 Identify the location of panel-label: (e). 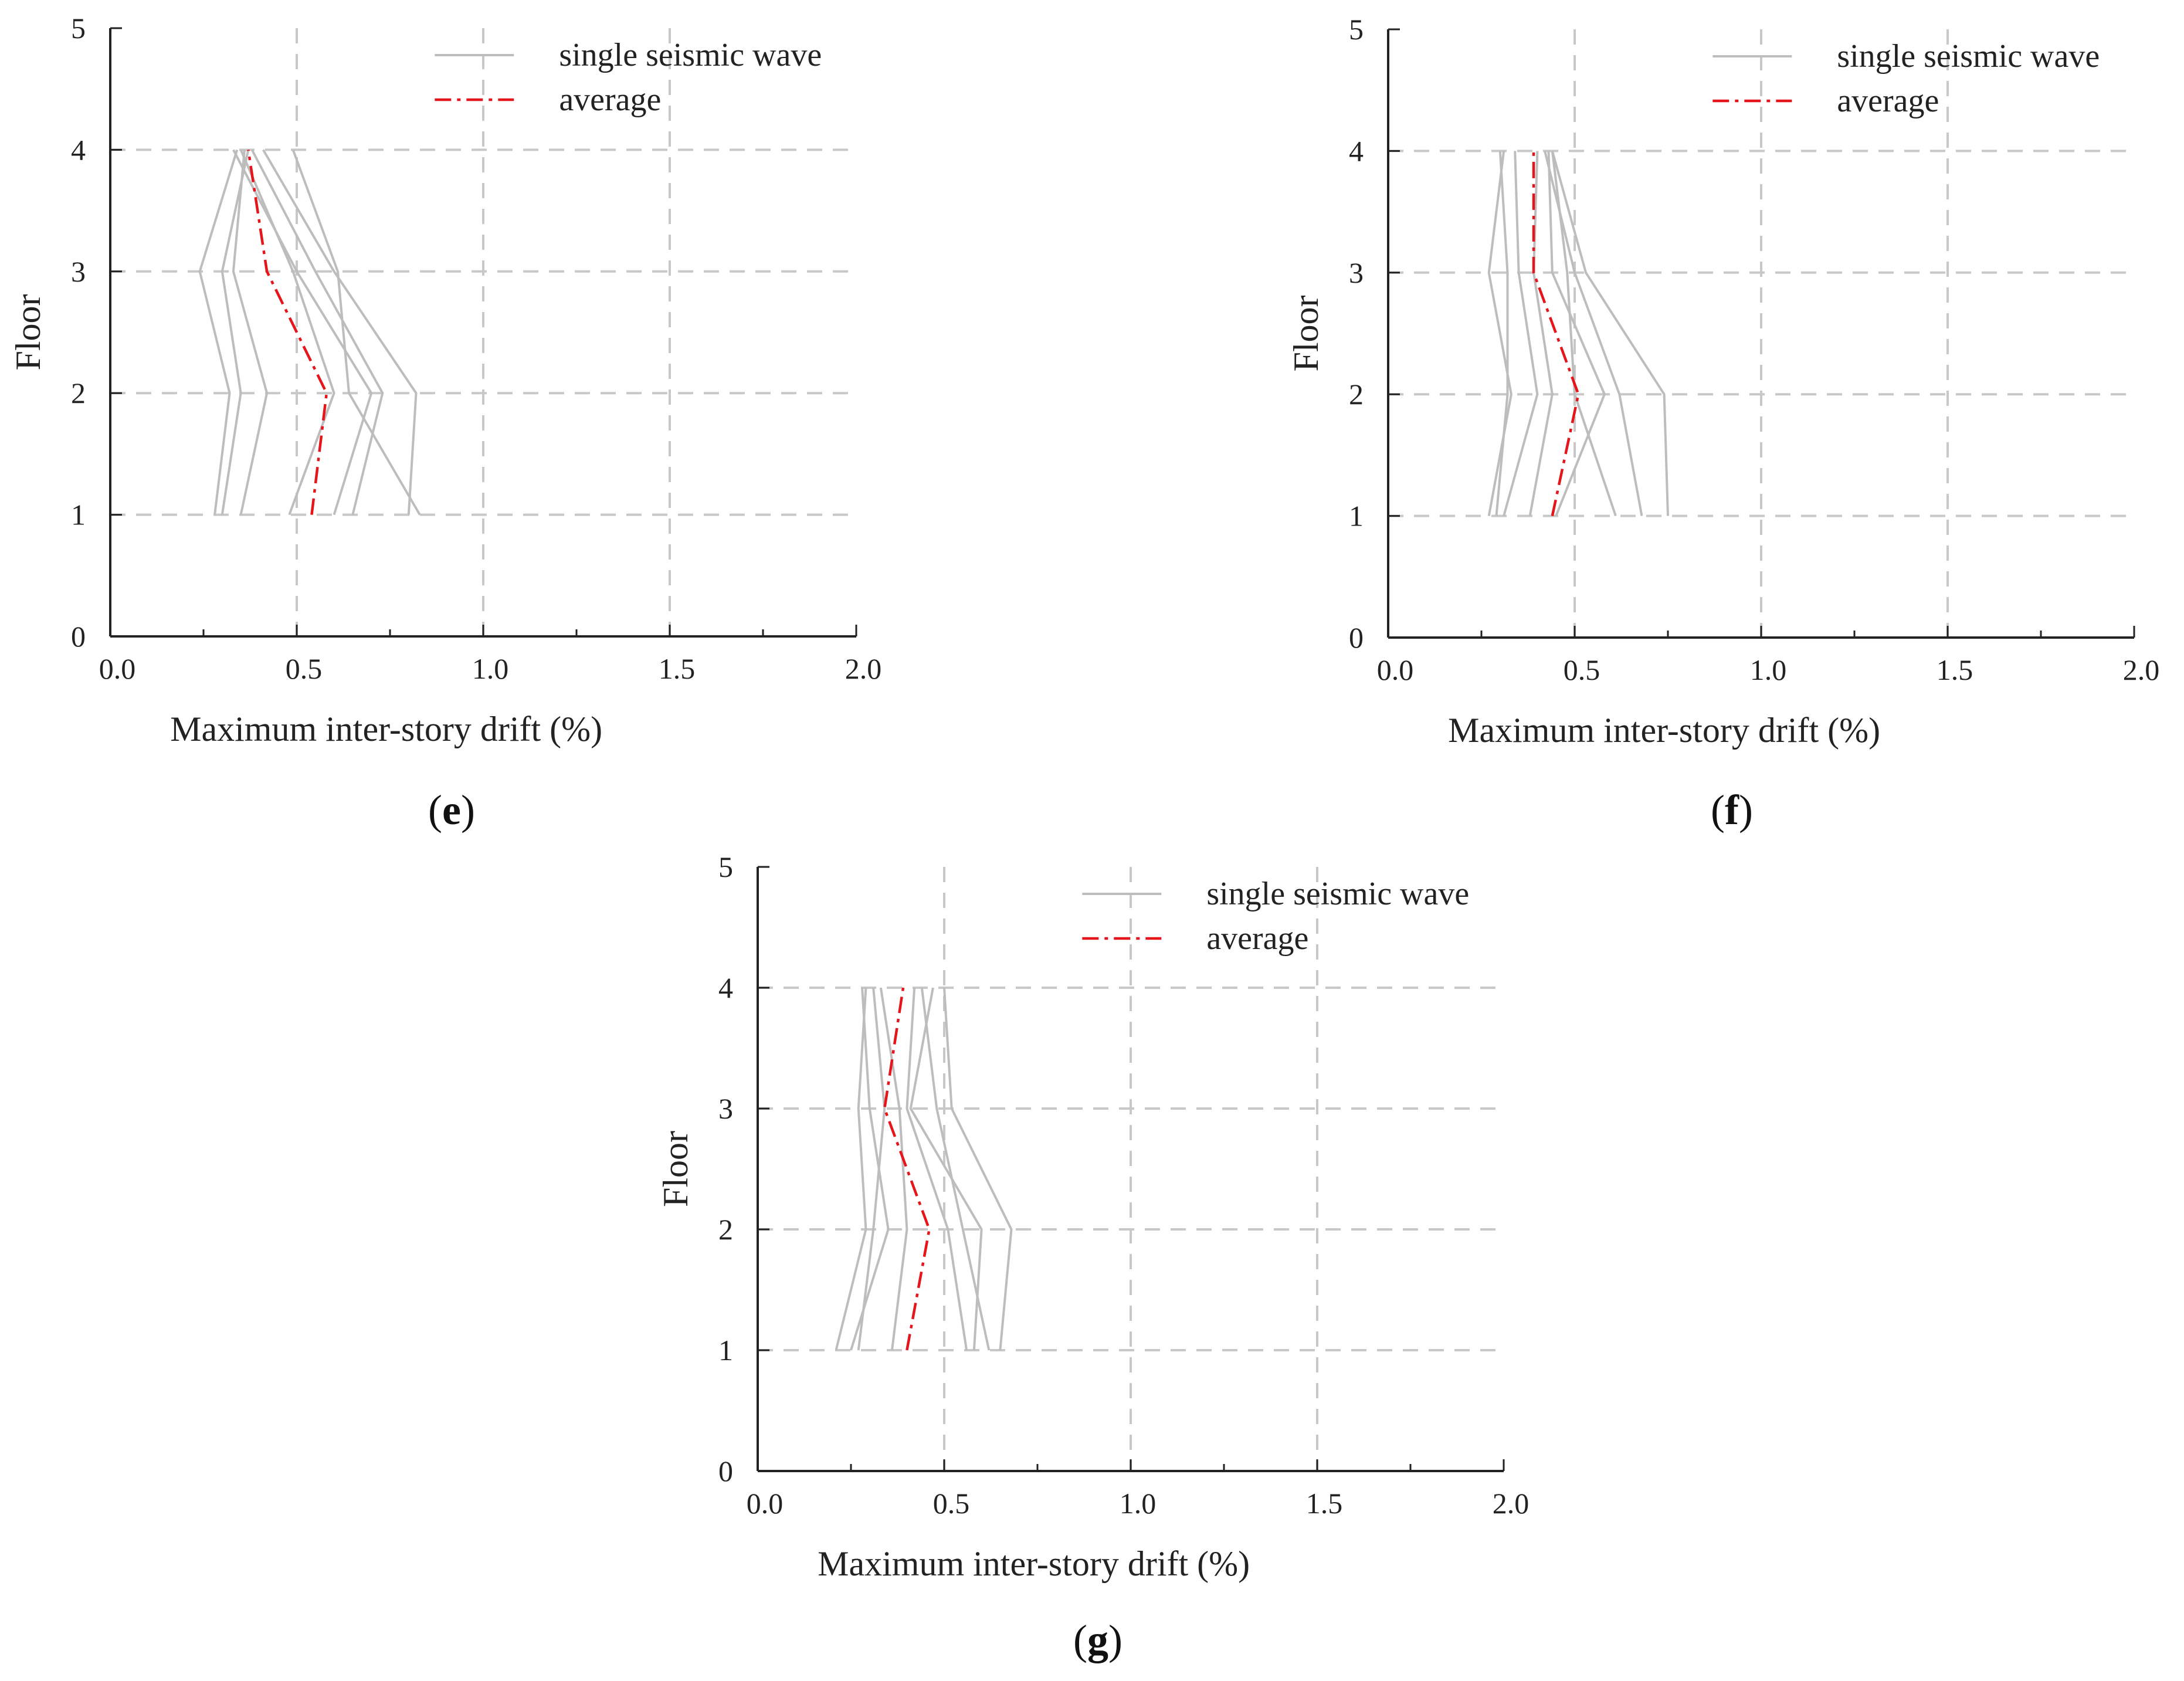
(451, 810).